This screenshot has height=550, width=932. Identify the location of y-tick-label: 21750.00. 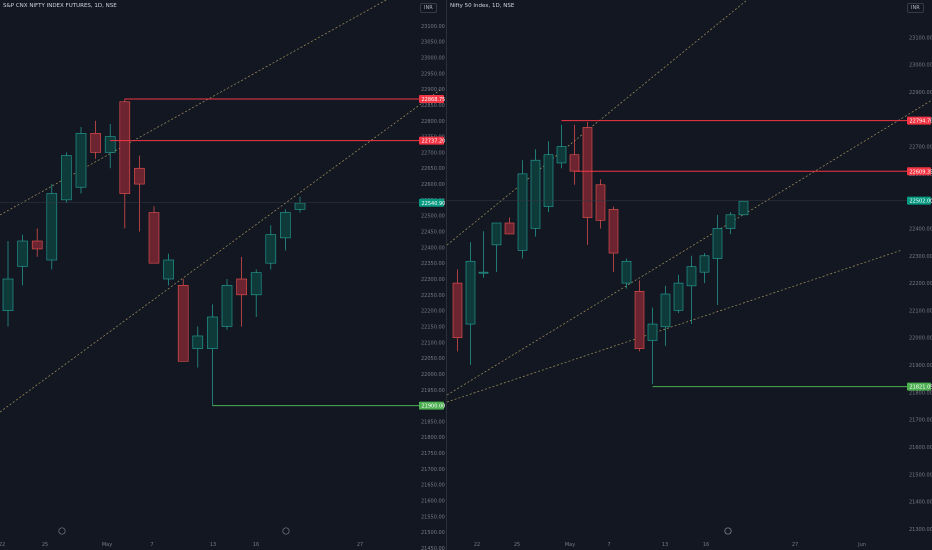
(433, 454).